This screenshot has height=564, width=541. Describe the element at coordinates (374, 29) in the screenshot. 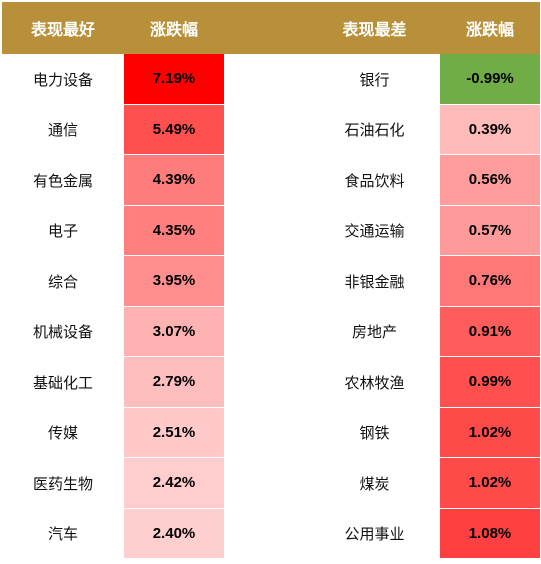

I see `worst-performers-header: 表现最差` at that location.